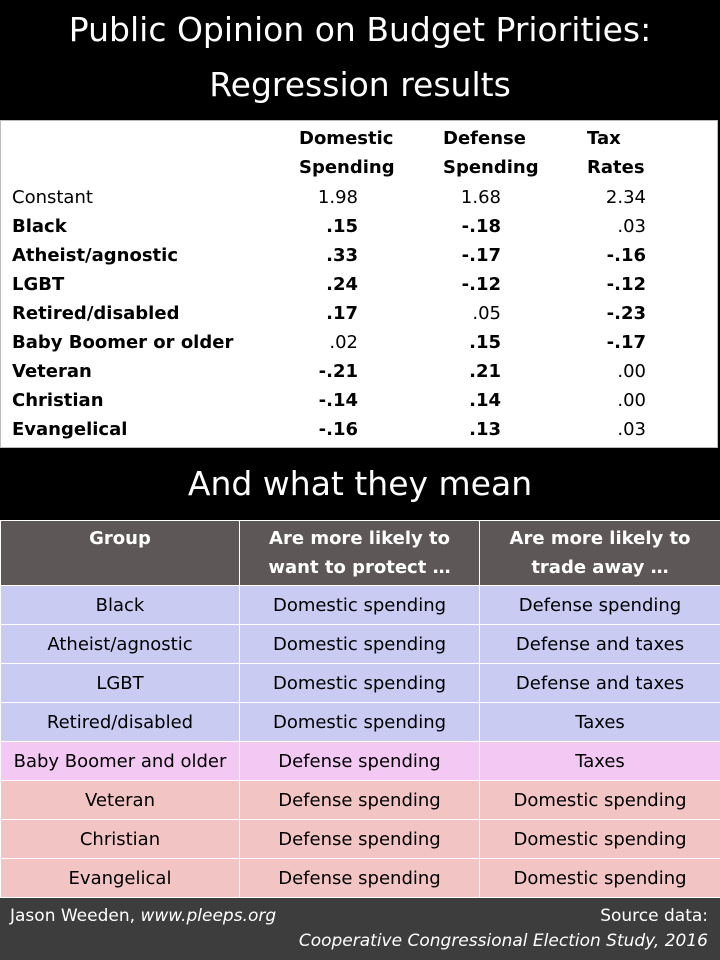 The width and height of the screenshot is (720, 960). Describe the element at coordinates (338, 371) in the screenshot. I see `coefficient-cell: -.21` at that location.